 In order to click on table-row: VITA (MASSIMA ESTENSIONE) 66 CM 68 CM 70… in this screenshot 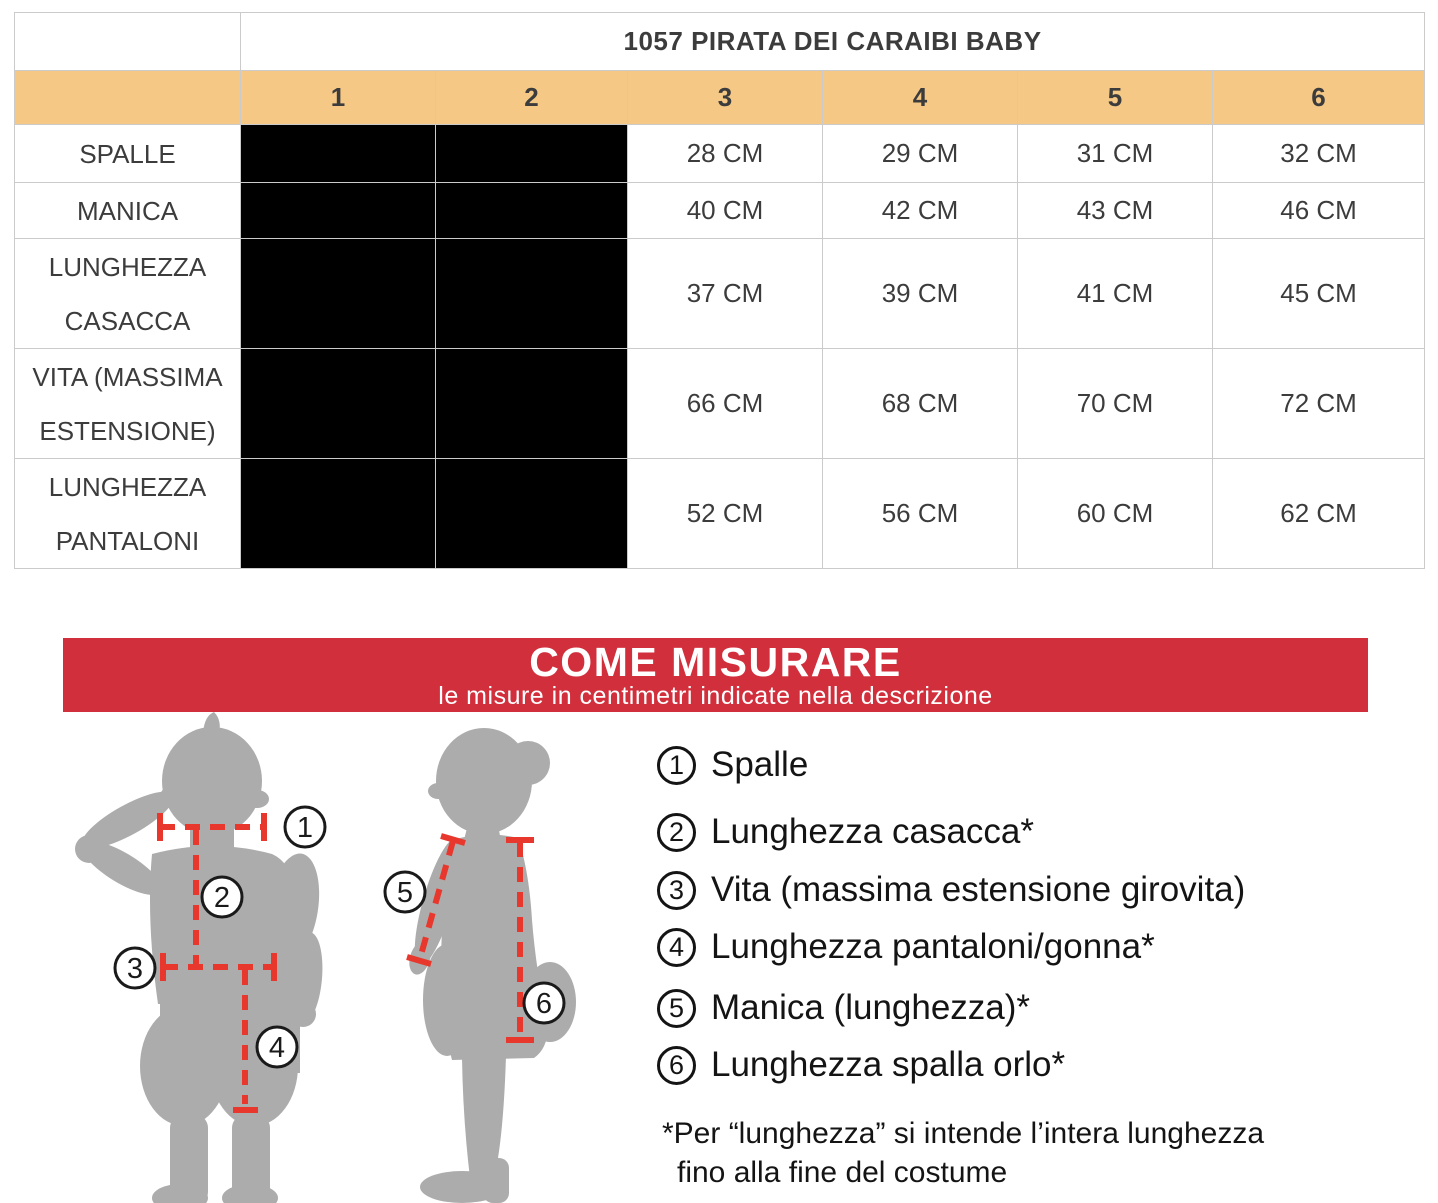, I will do `click(720, 403)`.